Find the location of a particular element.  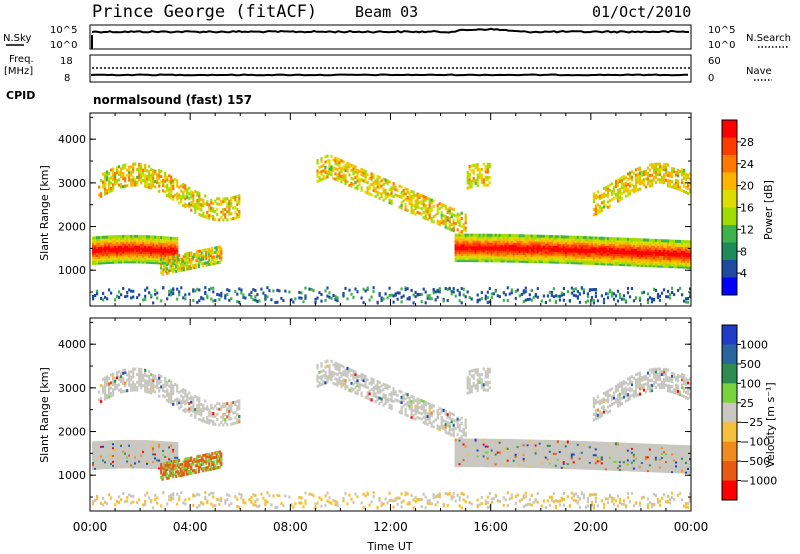

velocity-colorbar-tick-label: −1000 is located at coordinates (758, 481).